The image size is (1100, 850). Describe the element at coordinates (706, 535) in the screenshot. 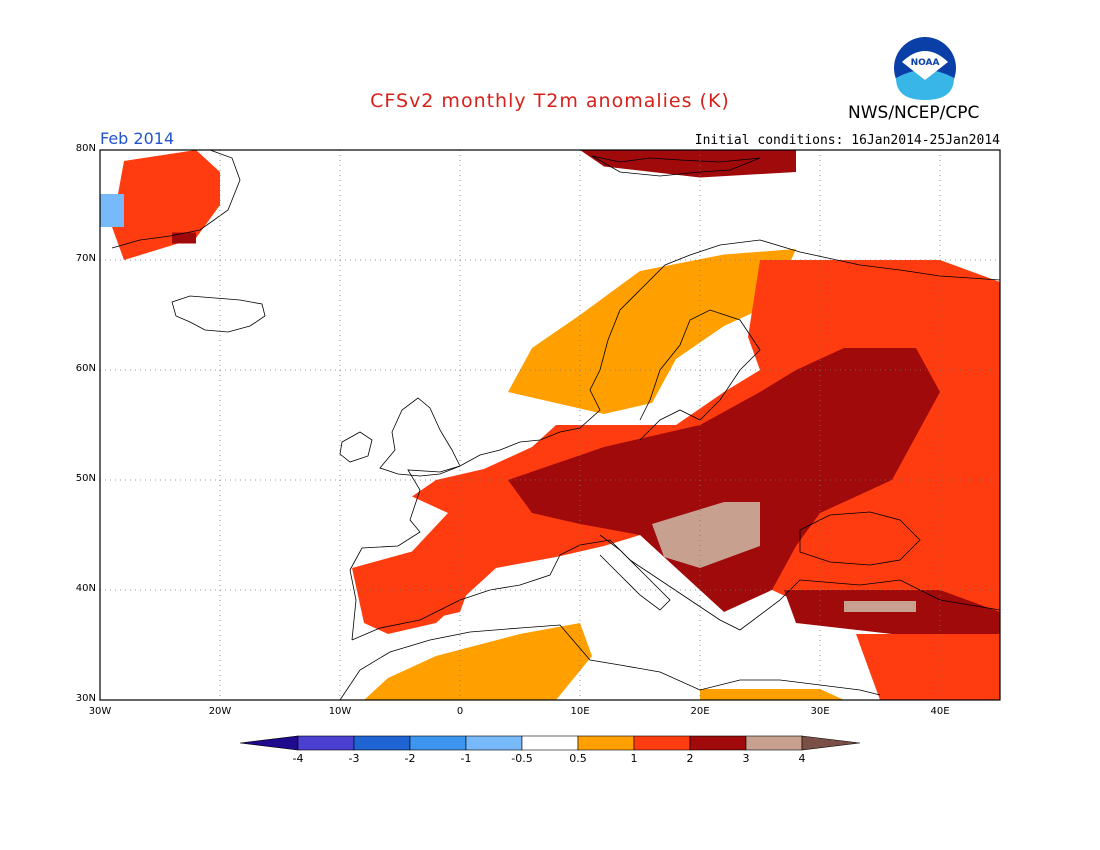

I see `anomaly-region-balkans-hot` at that location.